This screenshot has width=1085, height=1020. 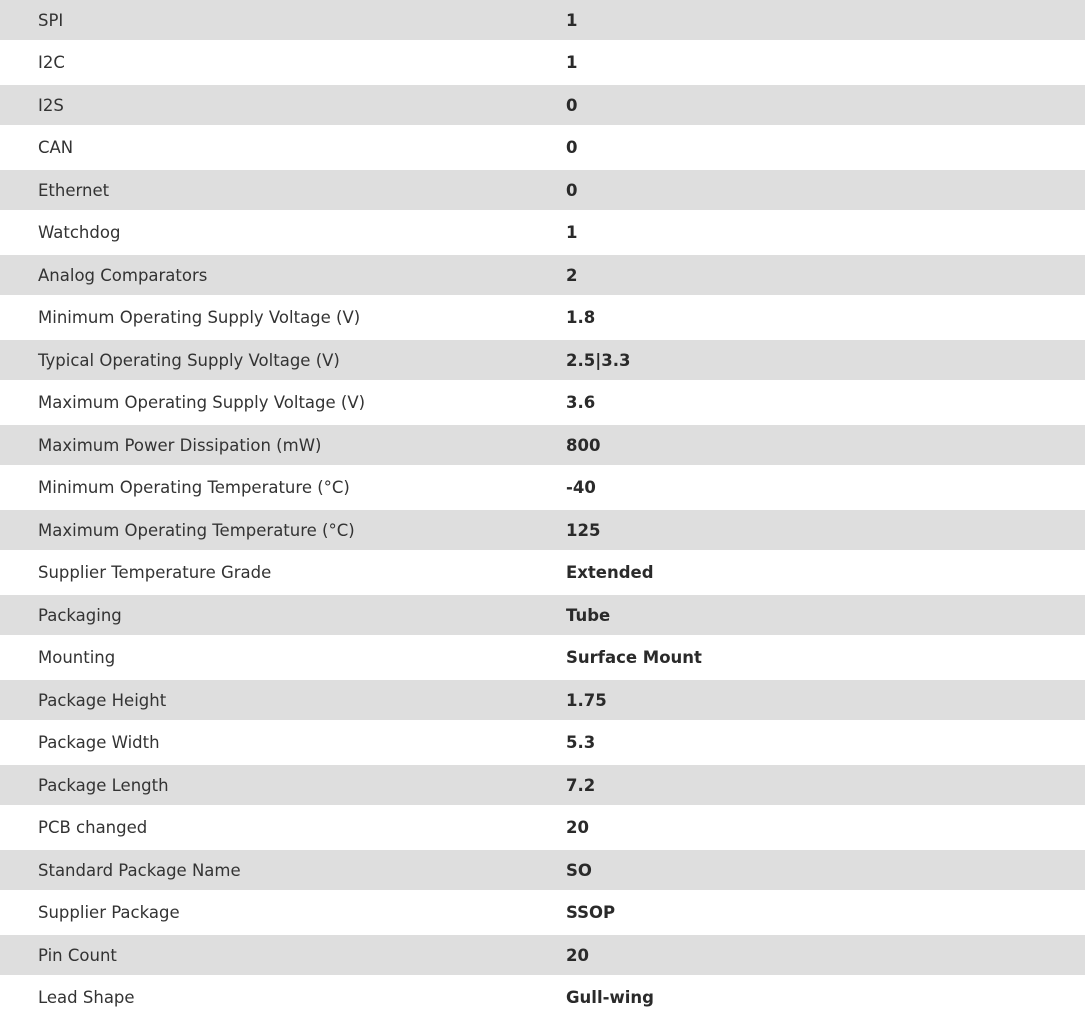 I want to click on spec-row: Supplier Package SSOP, so click(x=542, y=912).